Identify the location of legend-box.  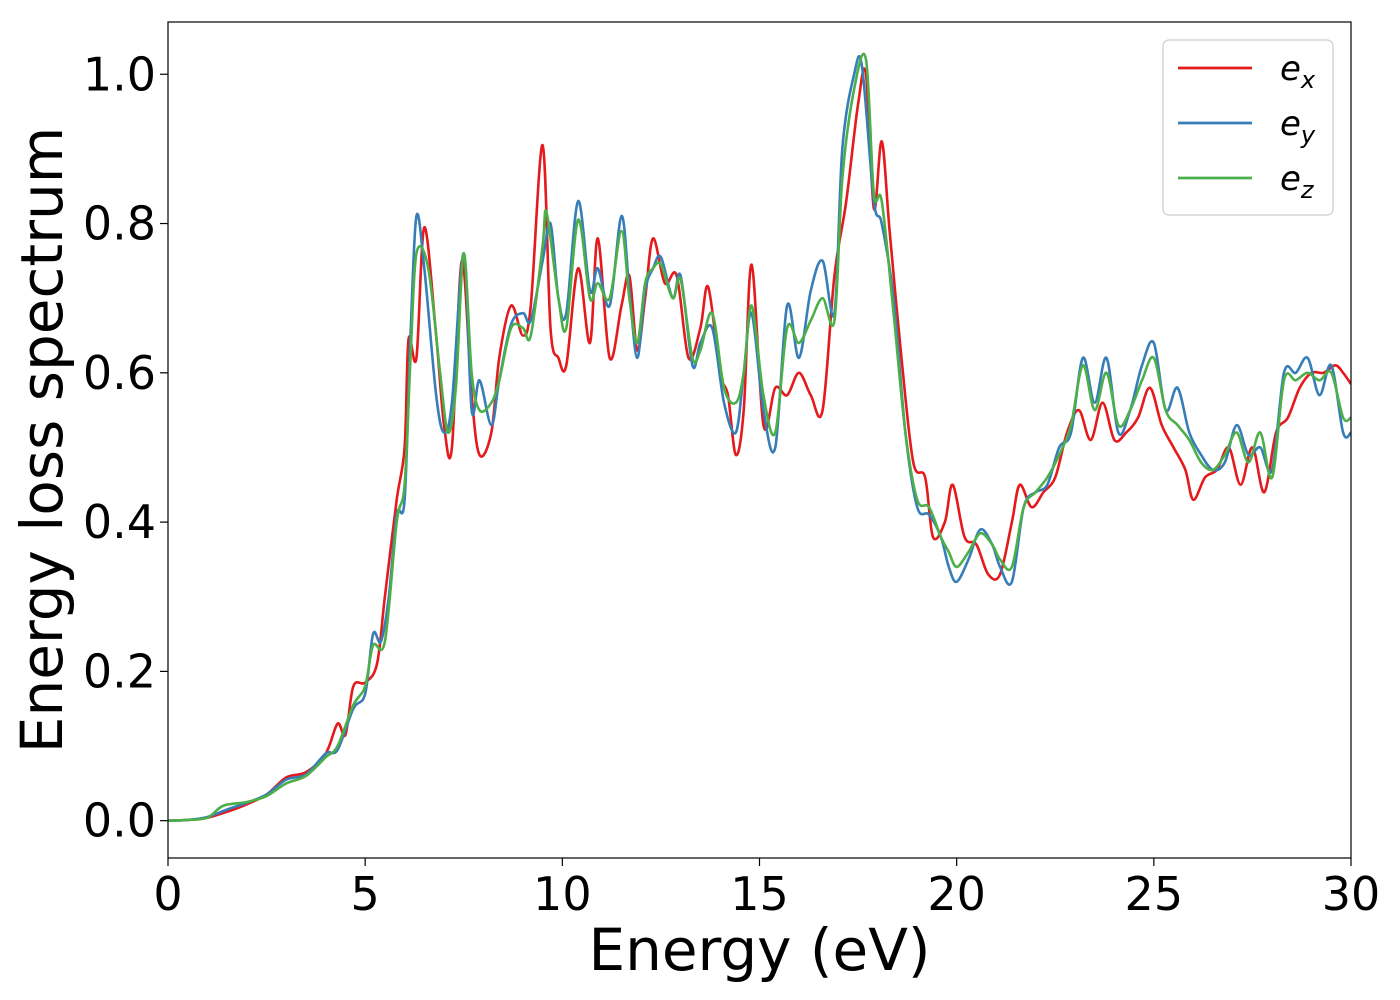
(1248, 127).